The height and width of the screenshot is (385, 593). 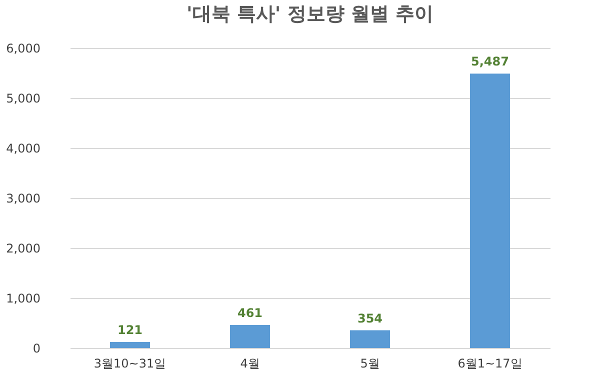 What do you see at coordinates (23, 249) in the screenshot?
I see `y-tick-label: 2,000` at bounding box center [23, 249].